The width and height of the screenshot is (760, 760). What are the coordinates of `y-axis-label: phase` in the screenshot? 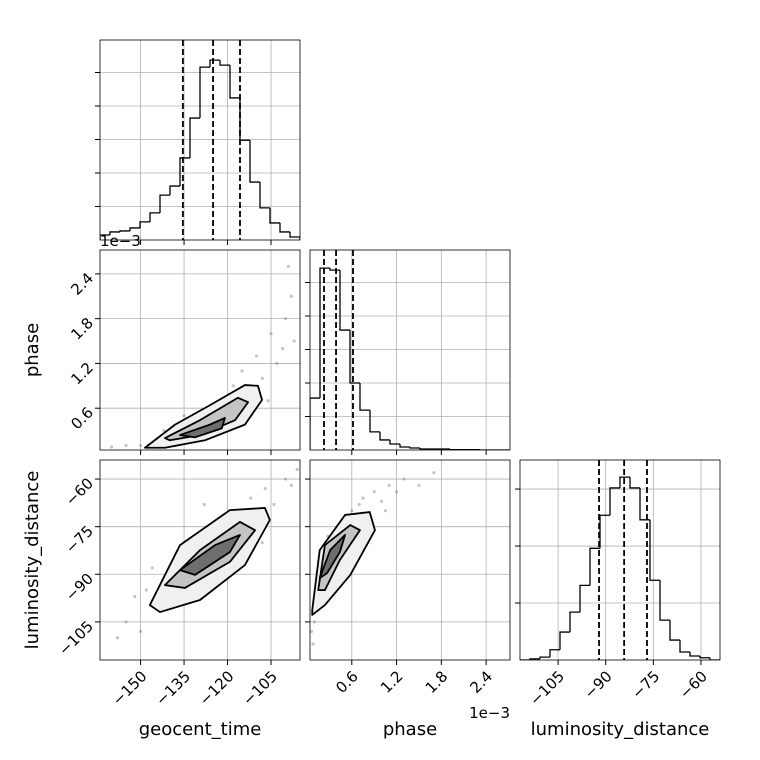 It's located at (32, 350).